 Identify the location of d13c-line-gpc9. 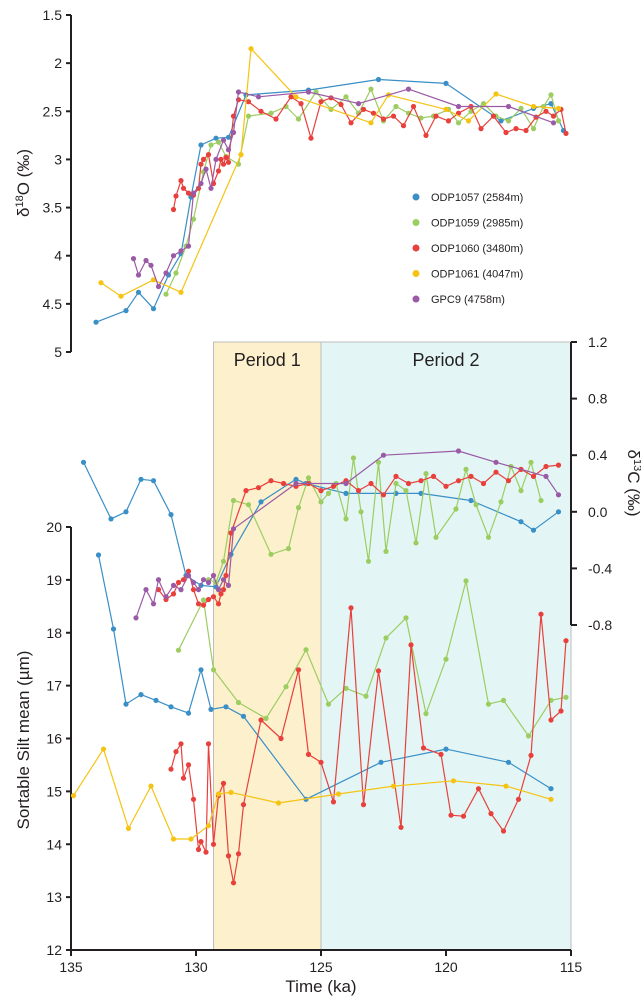
(347, 534).